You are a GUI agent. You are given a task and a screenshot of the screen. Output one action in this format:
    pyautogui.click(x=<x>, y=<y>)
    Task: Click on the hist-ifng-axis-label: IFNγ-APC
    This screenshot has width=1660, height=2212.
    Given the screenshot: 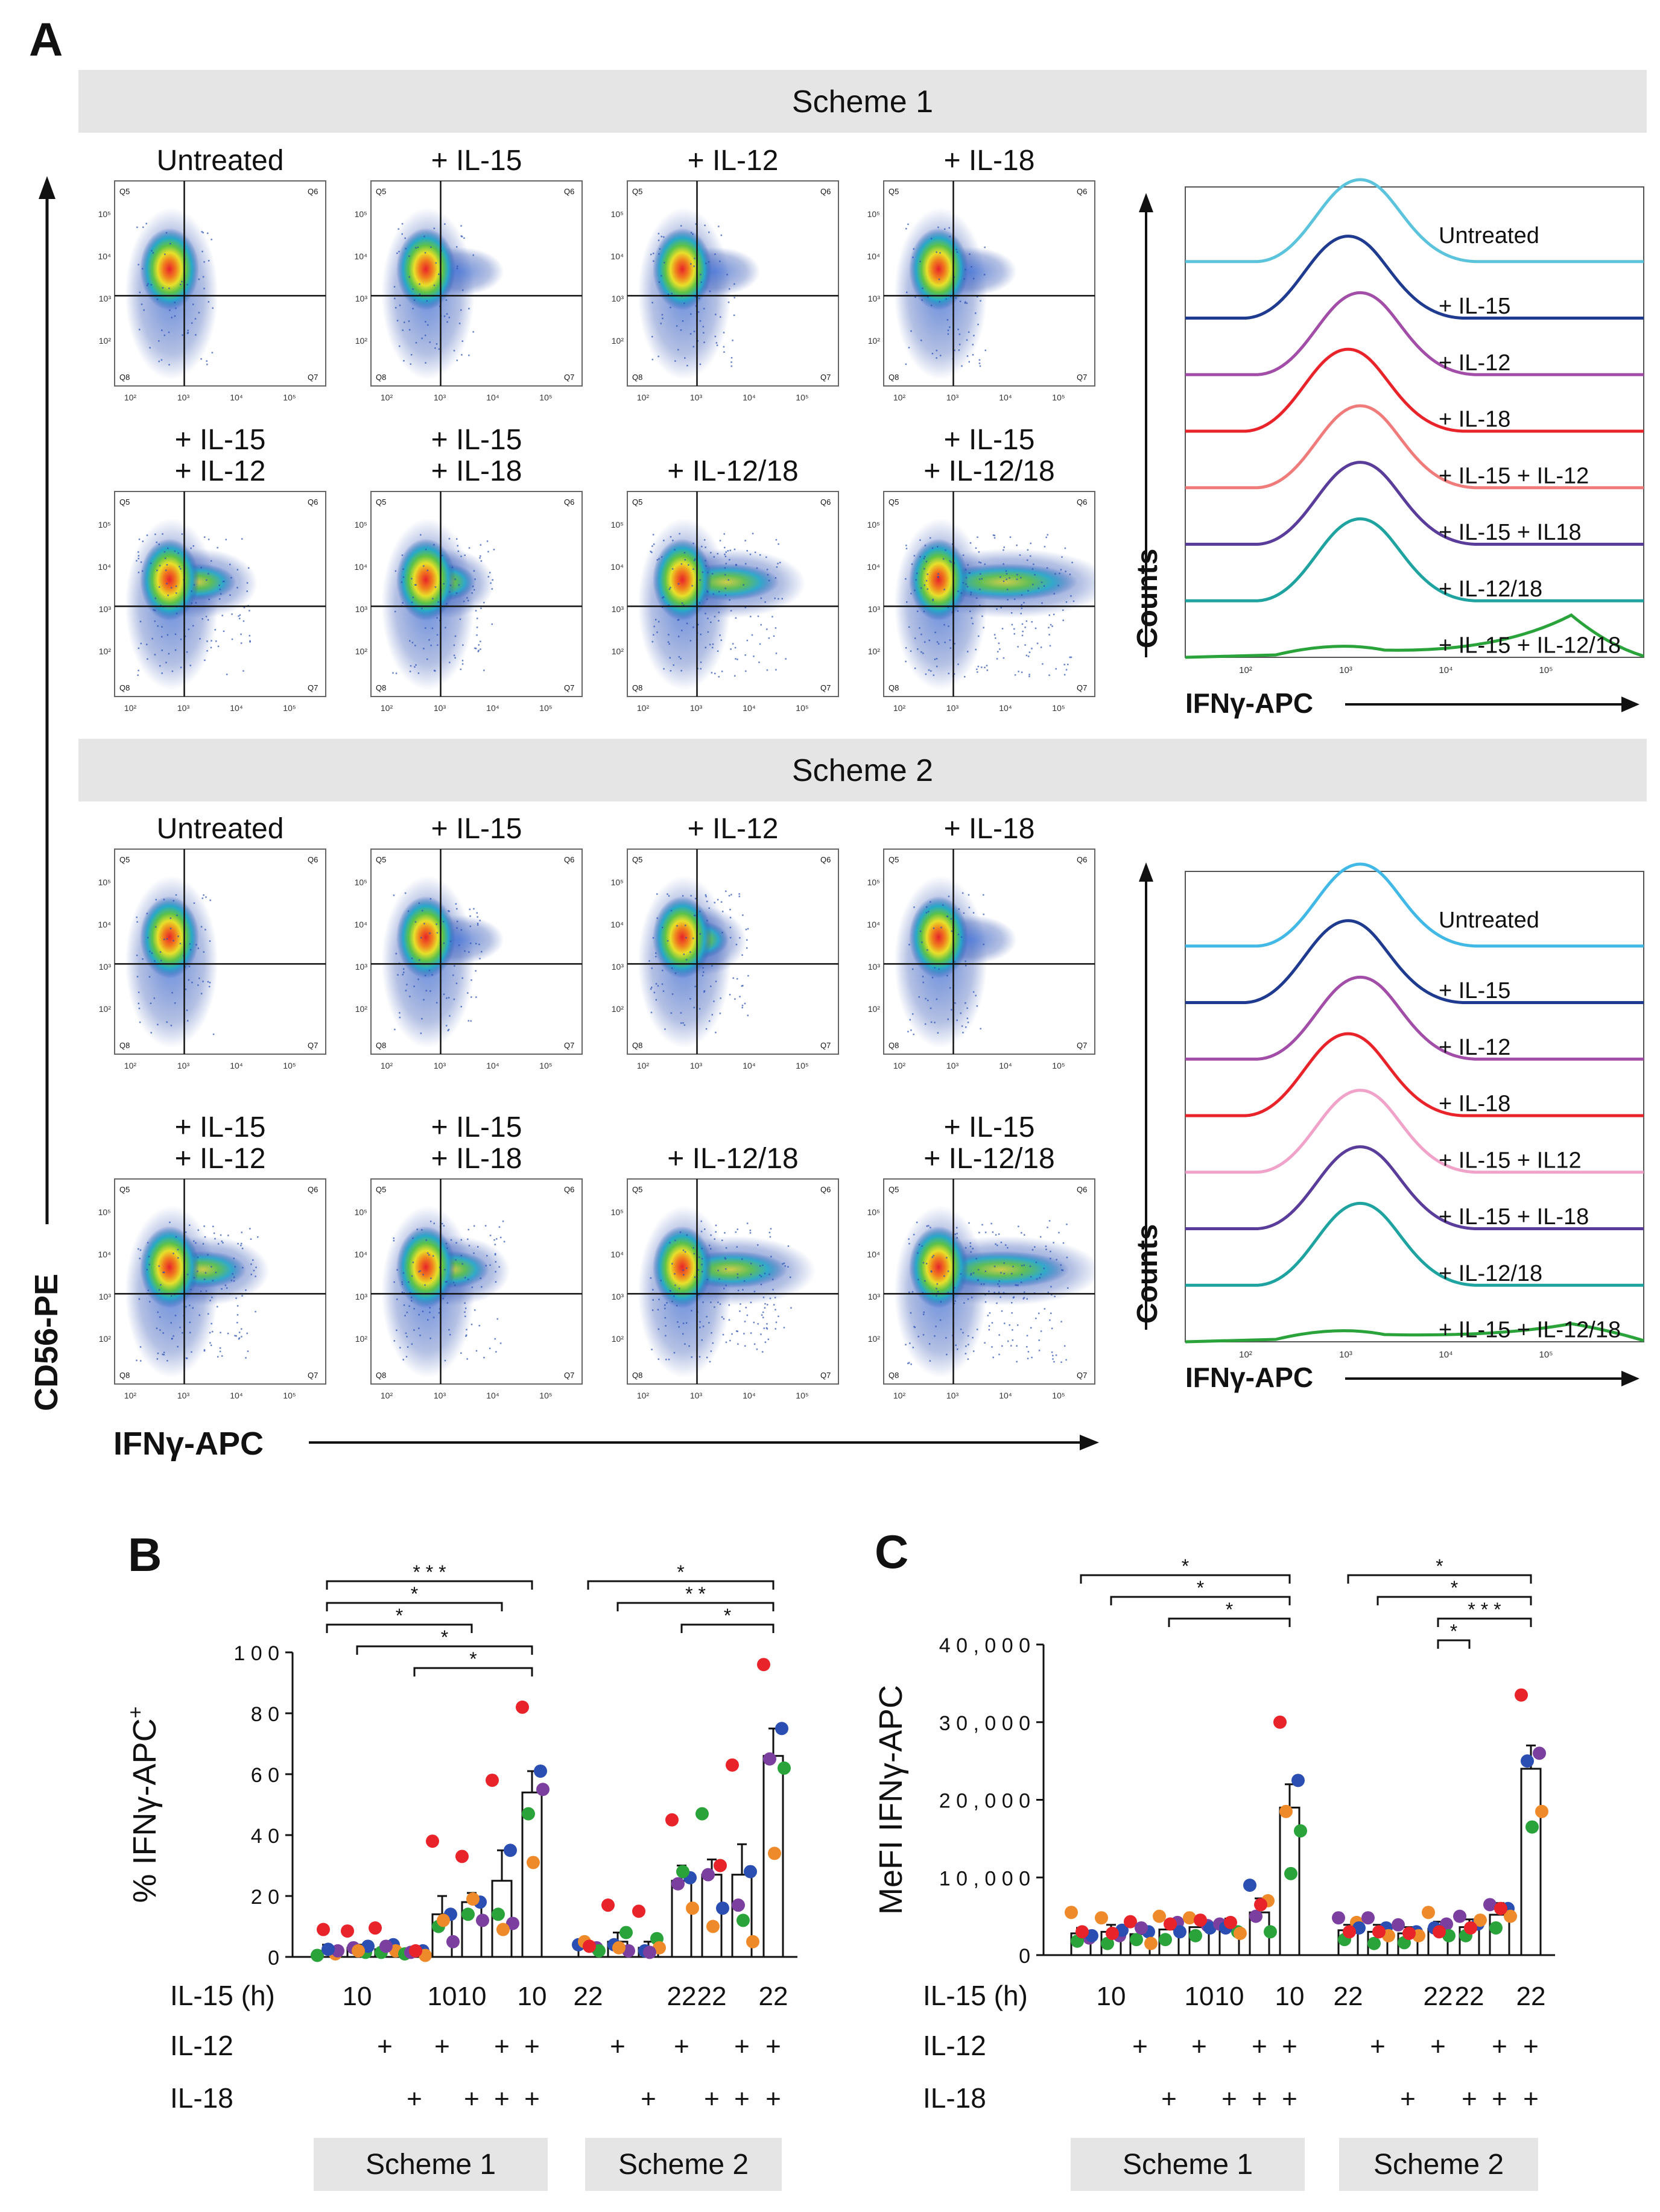 What is the action you would take?
    pyautogui.click(x=1249, y=1377)
    